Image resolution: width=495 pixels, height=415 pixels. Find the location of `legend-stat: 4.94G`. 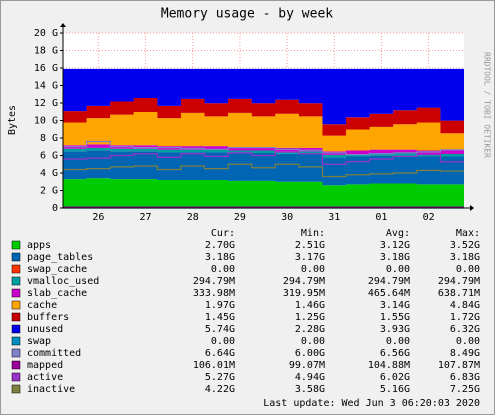

legend-stat: 4.94G is located at coordinates (310, 377).